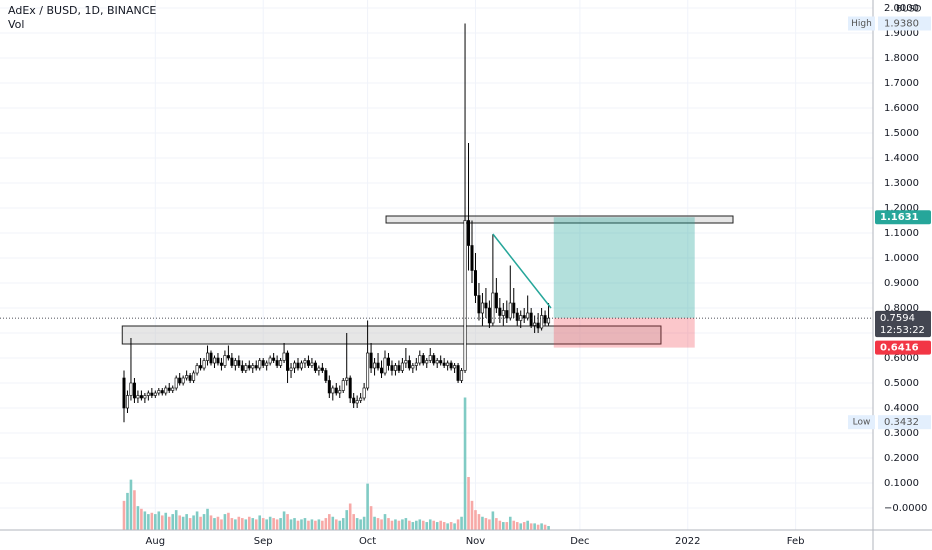 The width and height of the screenshot is (932, 550). What do you see at coordinates (908, 10) in the screenshot?
I see `axis-label: BUSD` at bounding box center [908, 10].